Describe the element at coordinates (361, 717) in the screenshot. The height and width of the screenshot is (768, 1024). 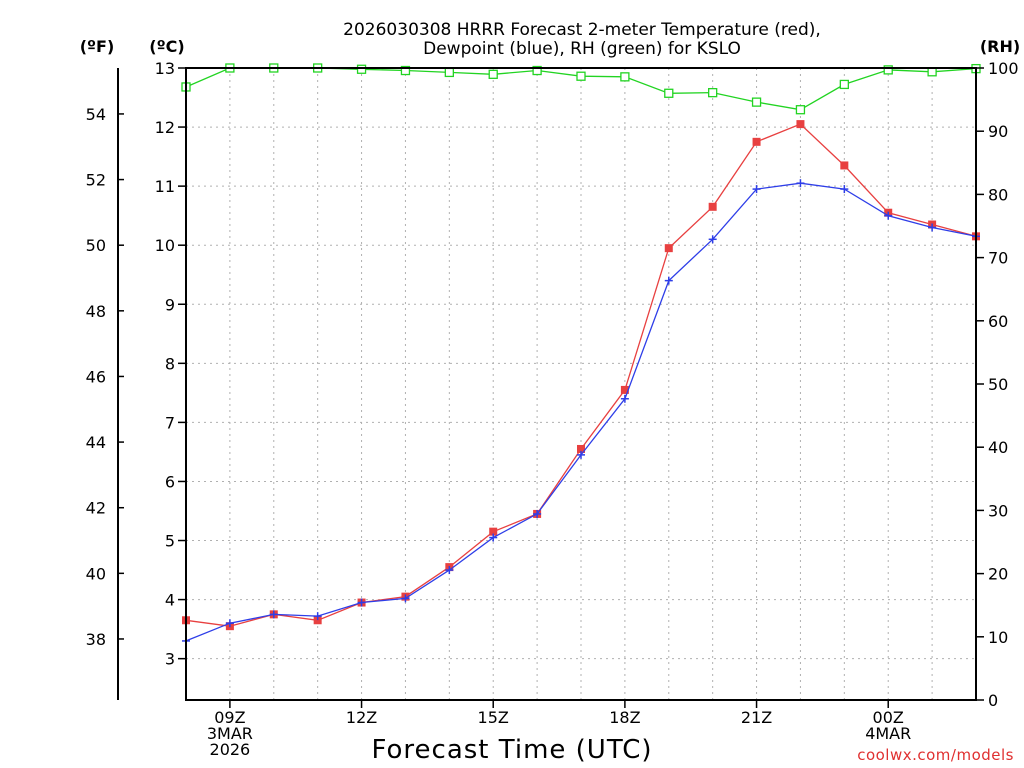
I see `x-tick-label: 12Z` at that location.